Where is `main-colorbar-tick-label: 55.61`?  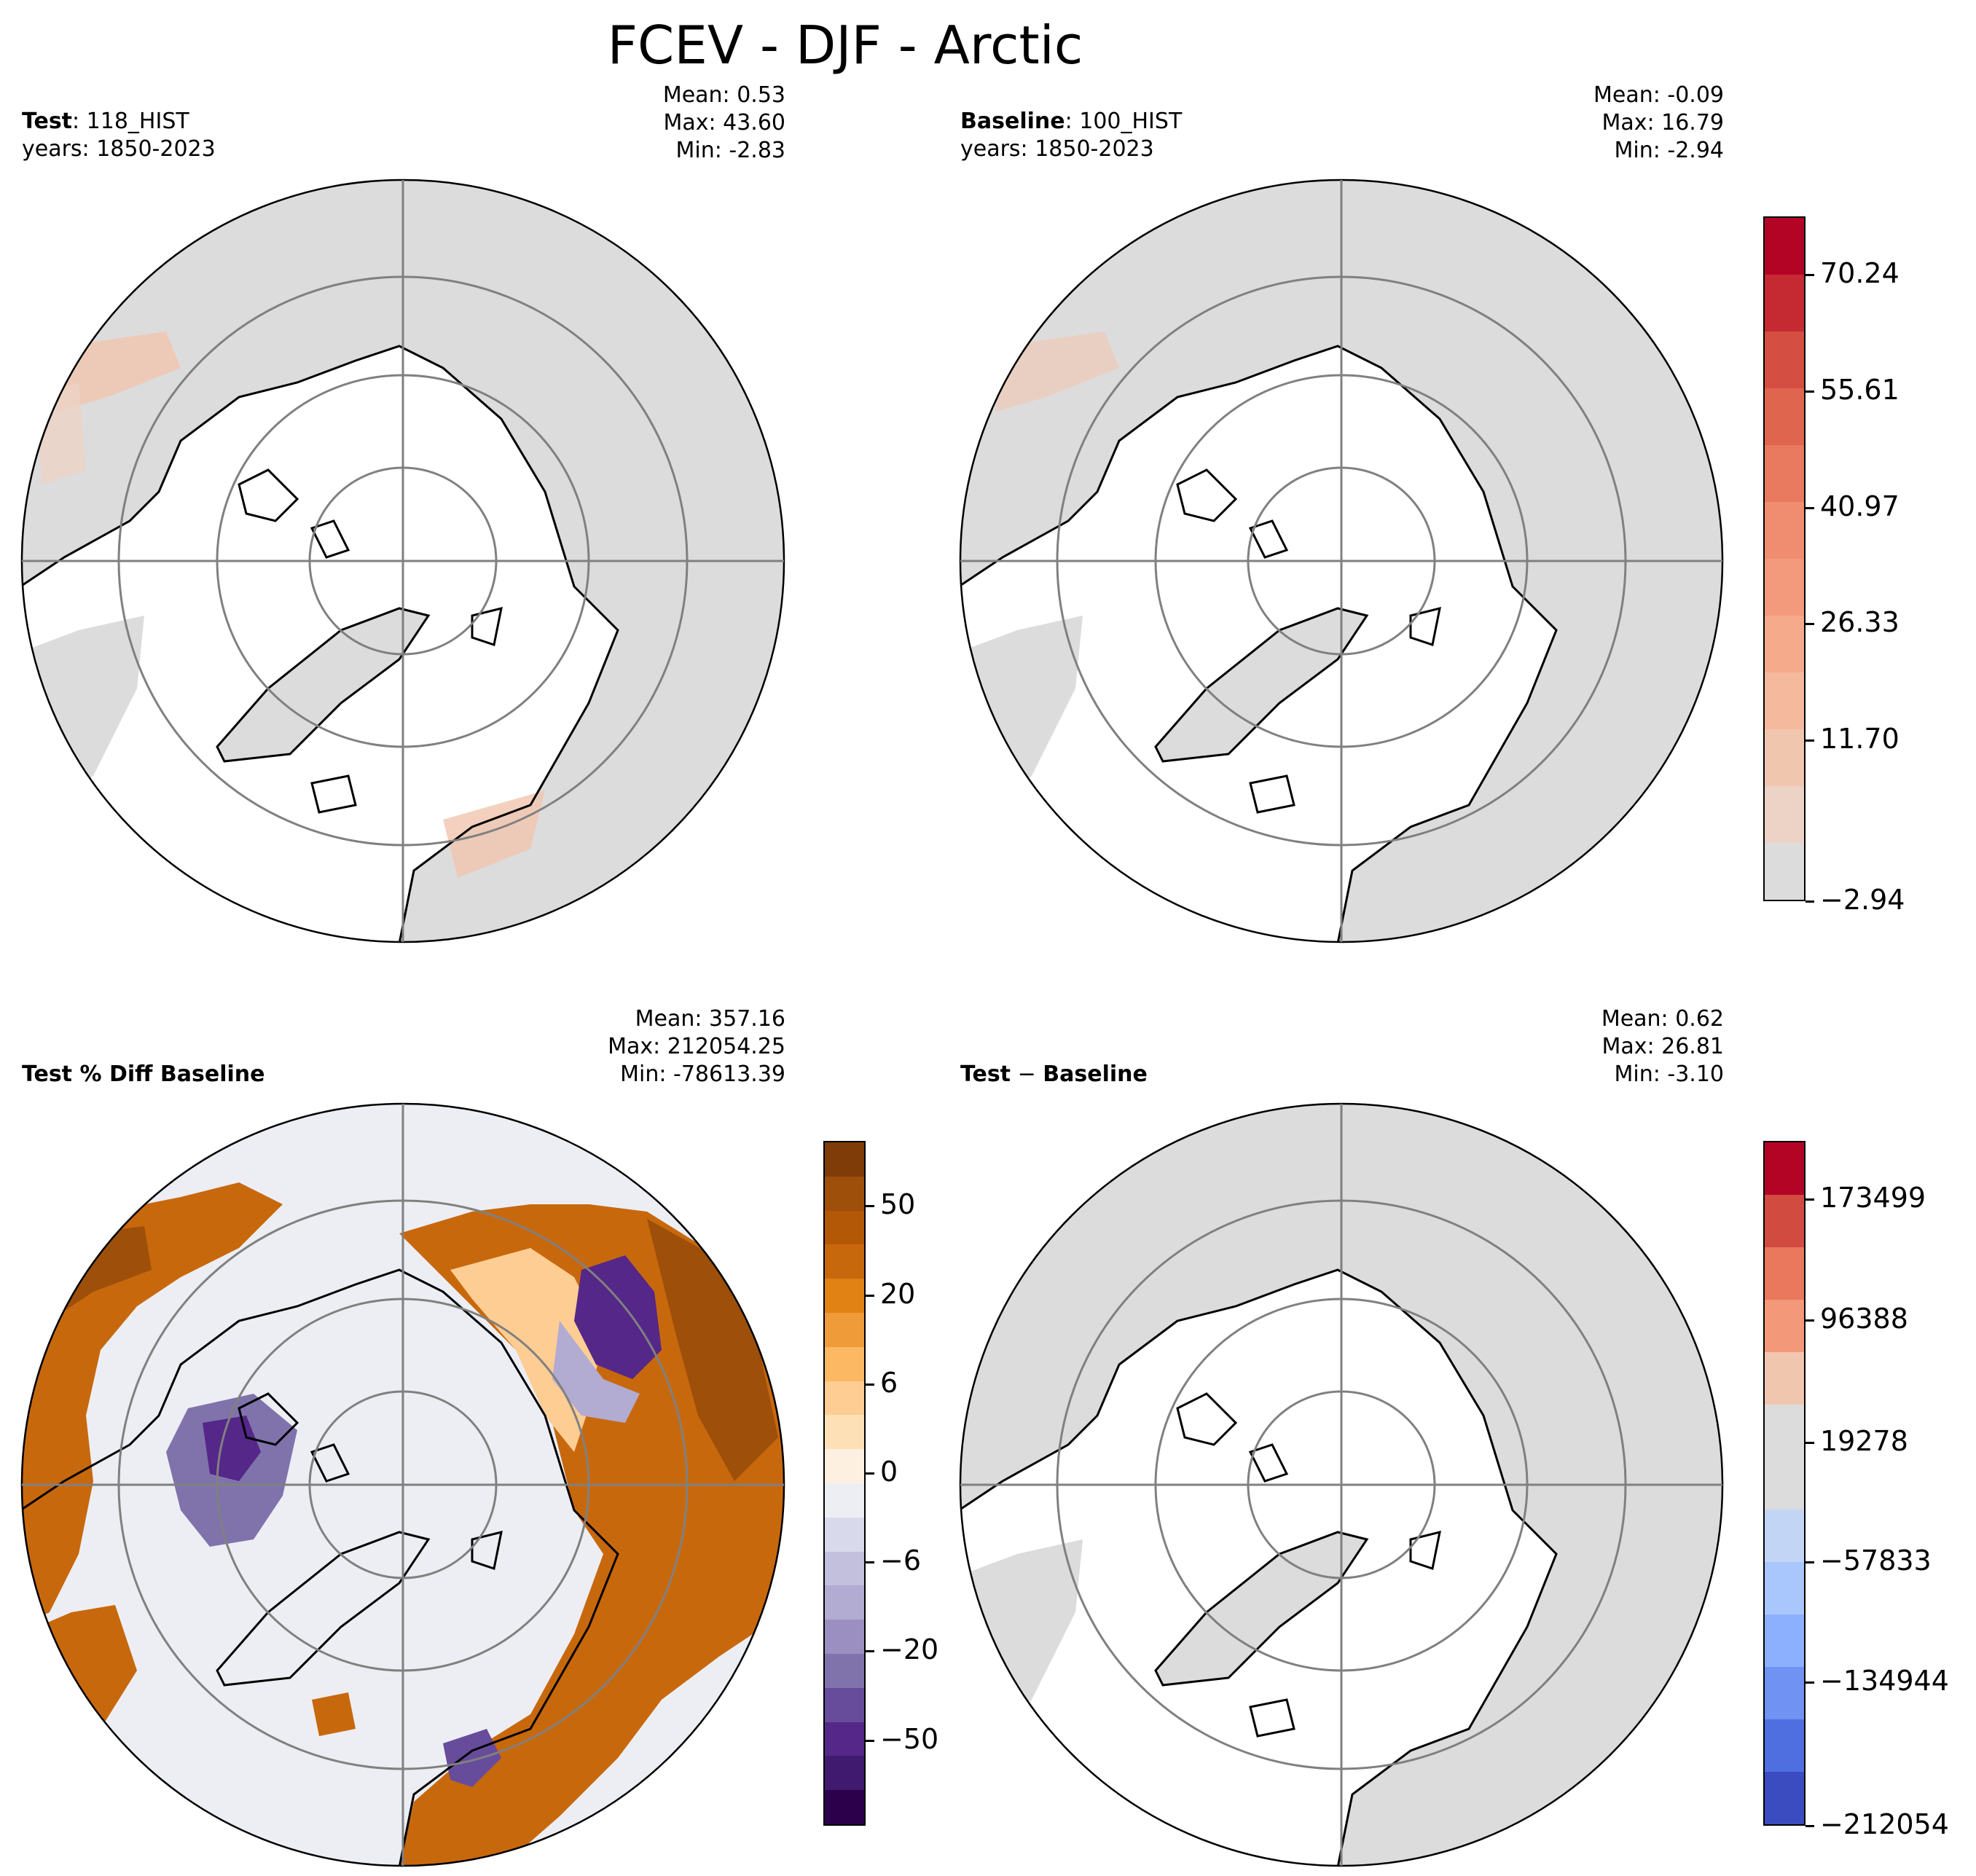 main-colorbar-tick-label: 55.61 is located at coordinates (1859, 389).